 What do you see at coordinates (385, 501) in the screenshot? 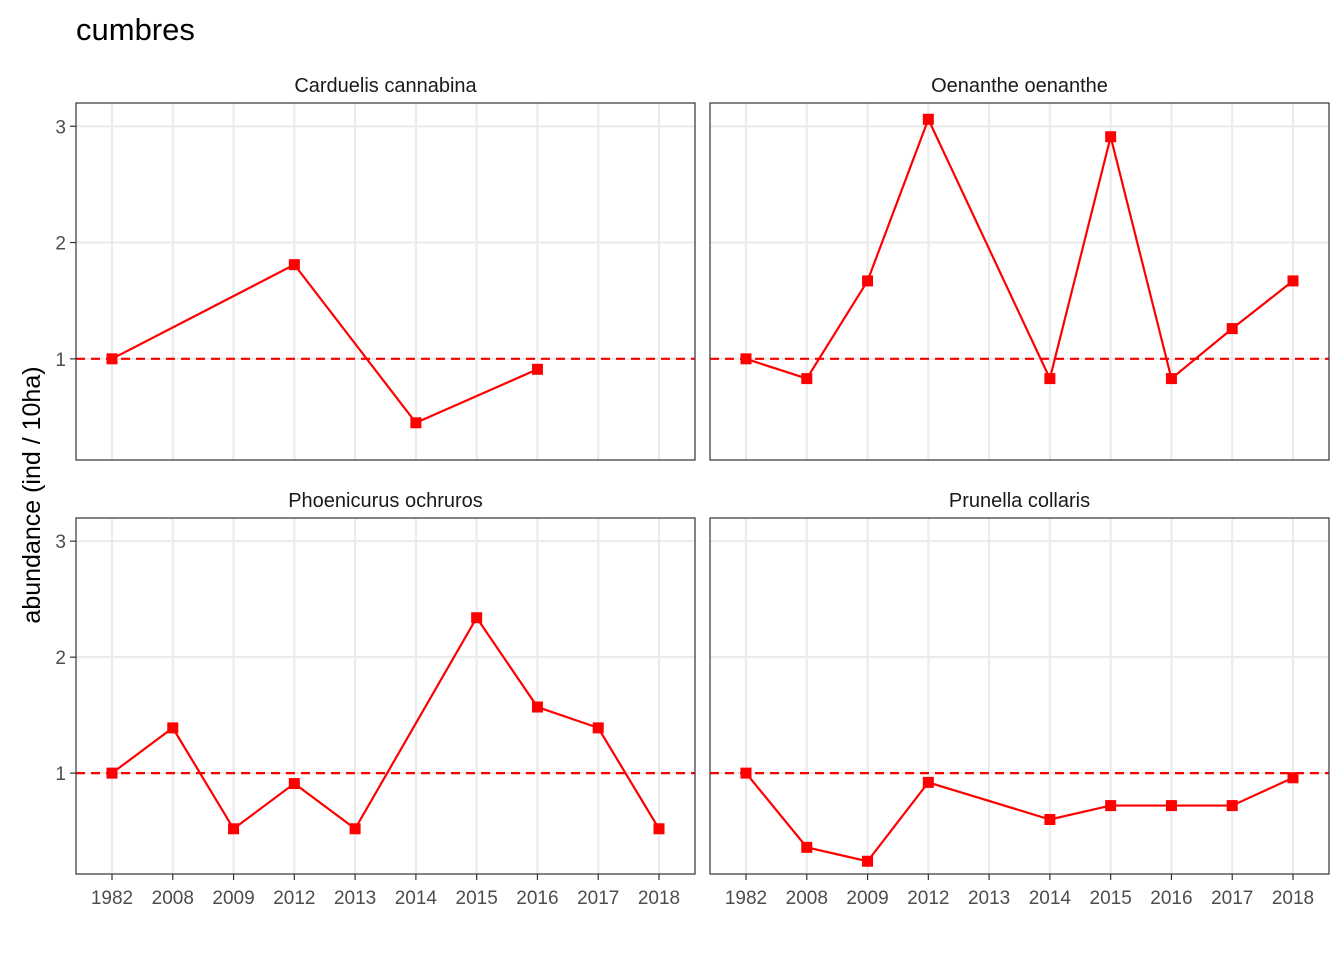
I see `facet-title: Phoenicurus ochruros` at bounding box center [385, 501].